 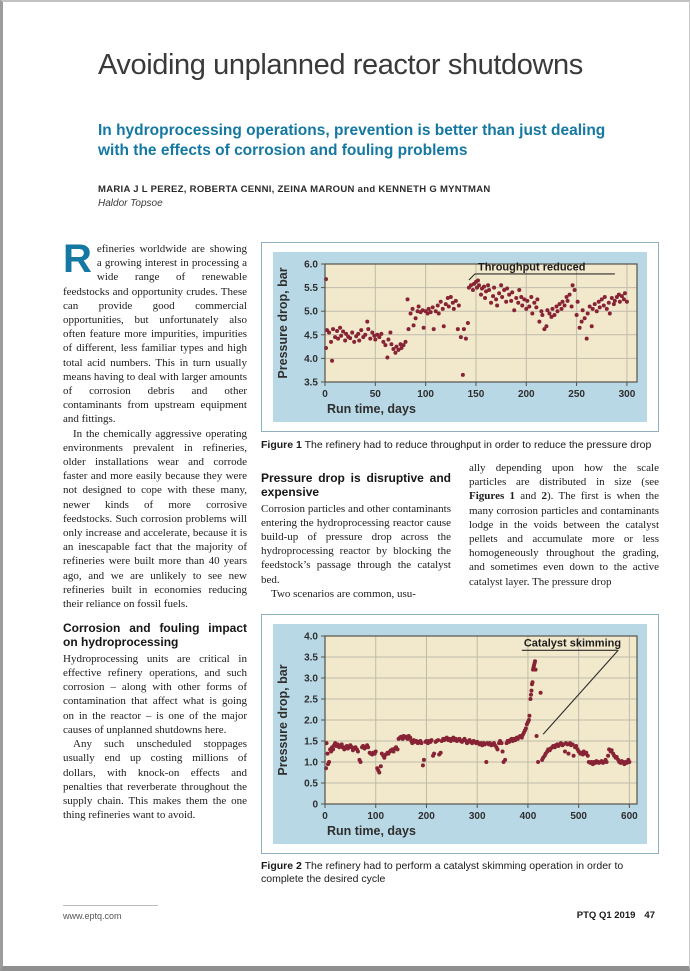 What do you see at coordinates (311, 700) in the screenshot?
I see `svg-text: 2.5` at bounding box center [311, 700].